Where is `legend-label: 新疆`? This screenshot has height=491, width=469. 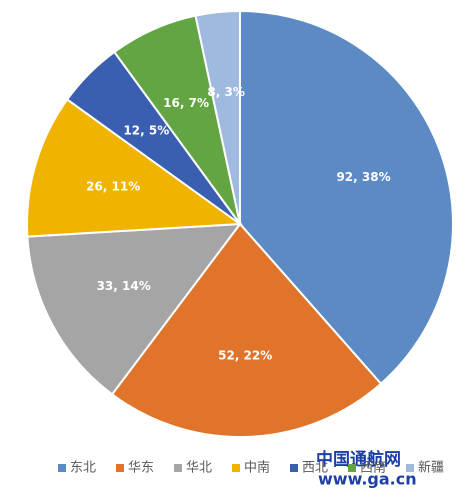 legend-label: 新疆 is located at coordinates (431, 468).